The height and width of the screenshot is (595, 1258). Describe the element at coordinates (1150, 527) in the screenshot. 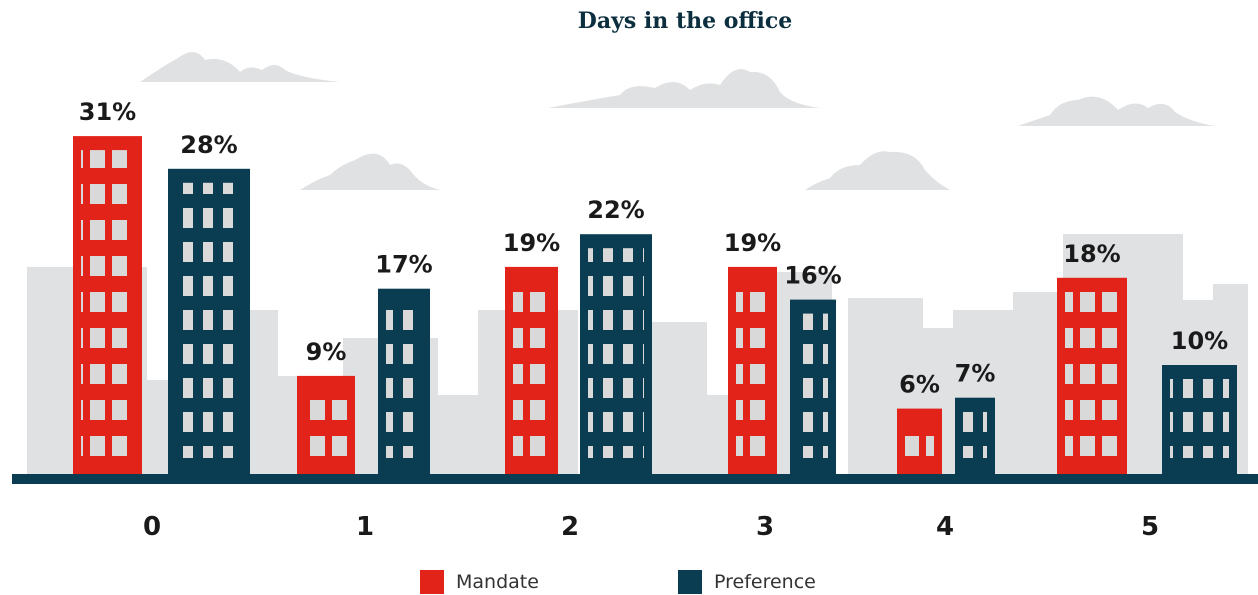

I see `x-tick-label: 5` at that location.